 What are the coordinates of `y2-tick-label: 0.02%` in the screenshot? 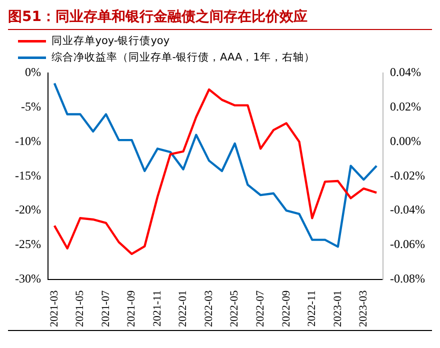 It's located at (406, 107).